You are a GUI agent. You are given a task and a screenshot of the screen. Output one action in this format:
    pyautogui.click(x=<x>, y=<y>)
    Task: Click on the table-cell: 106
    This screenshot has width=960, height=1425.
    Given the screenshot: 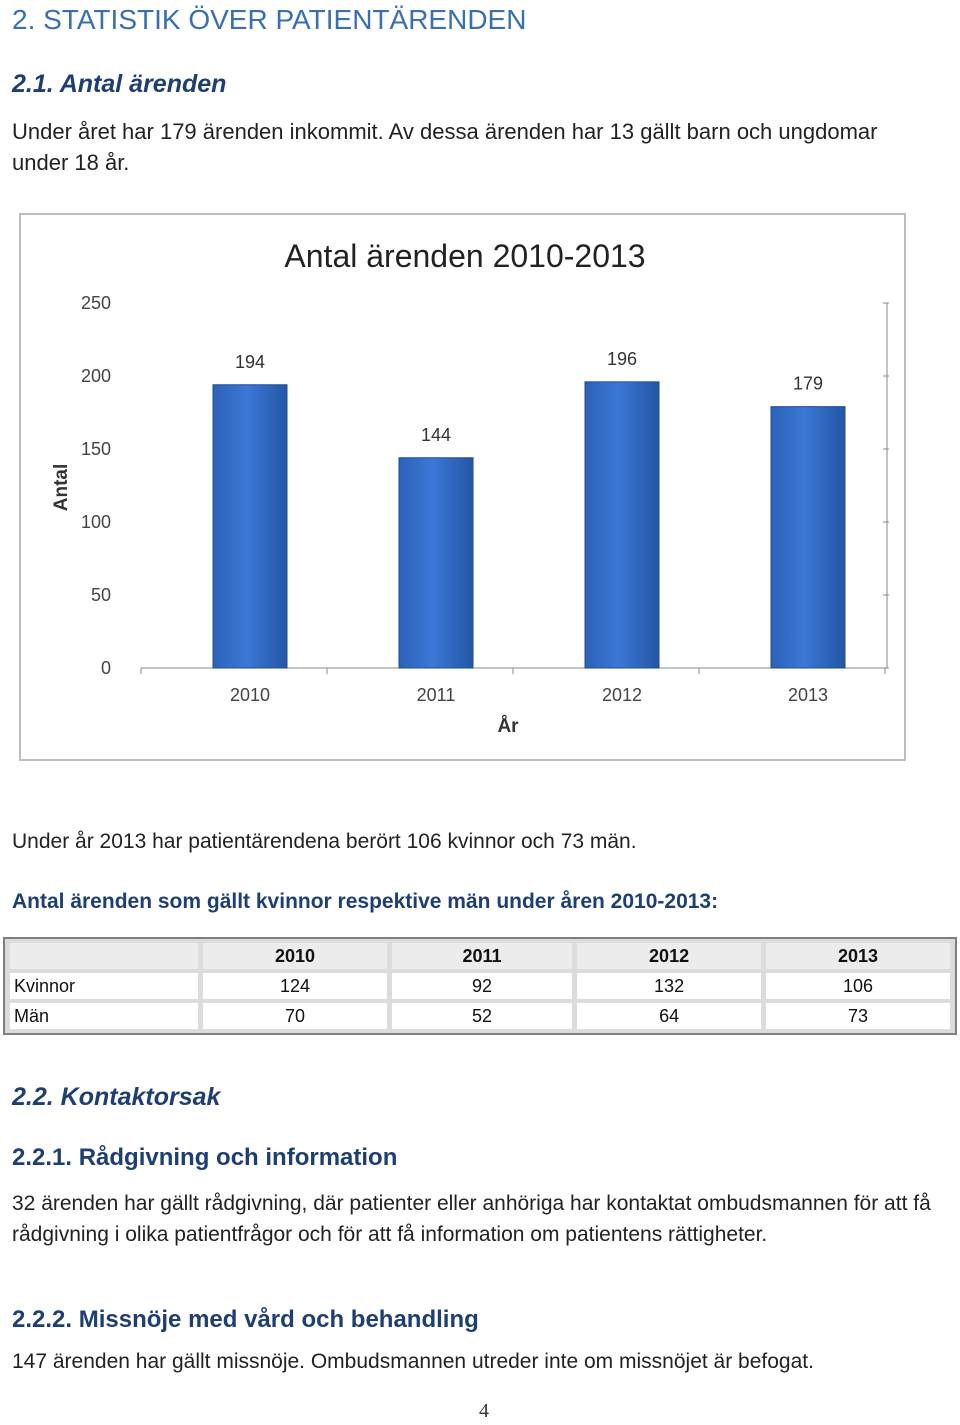 What is the action you would take?
    pyautogui.click(x=858, y=986)
    